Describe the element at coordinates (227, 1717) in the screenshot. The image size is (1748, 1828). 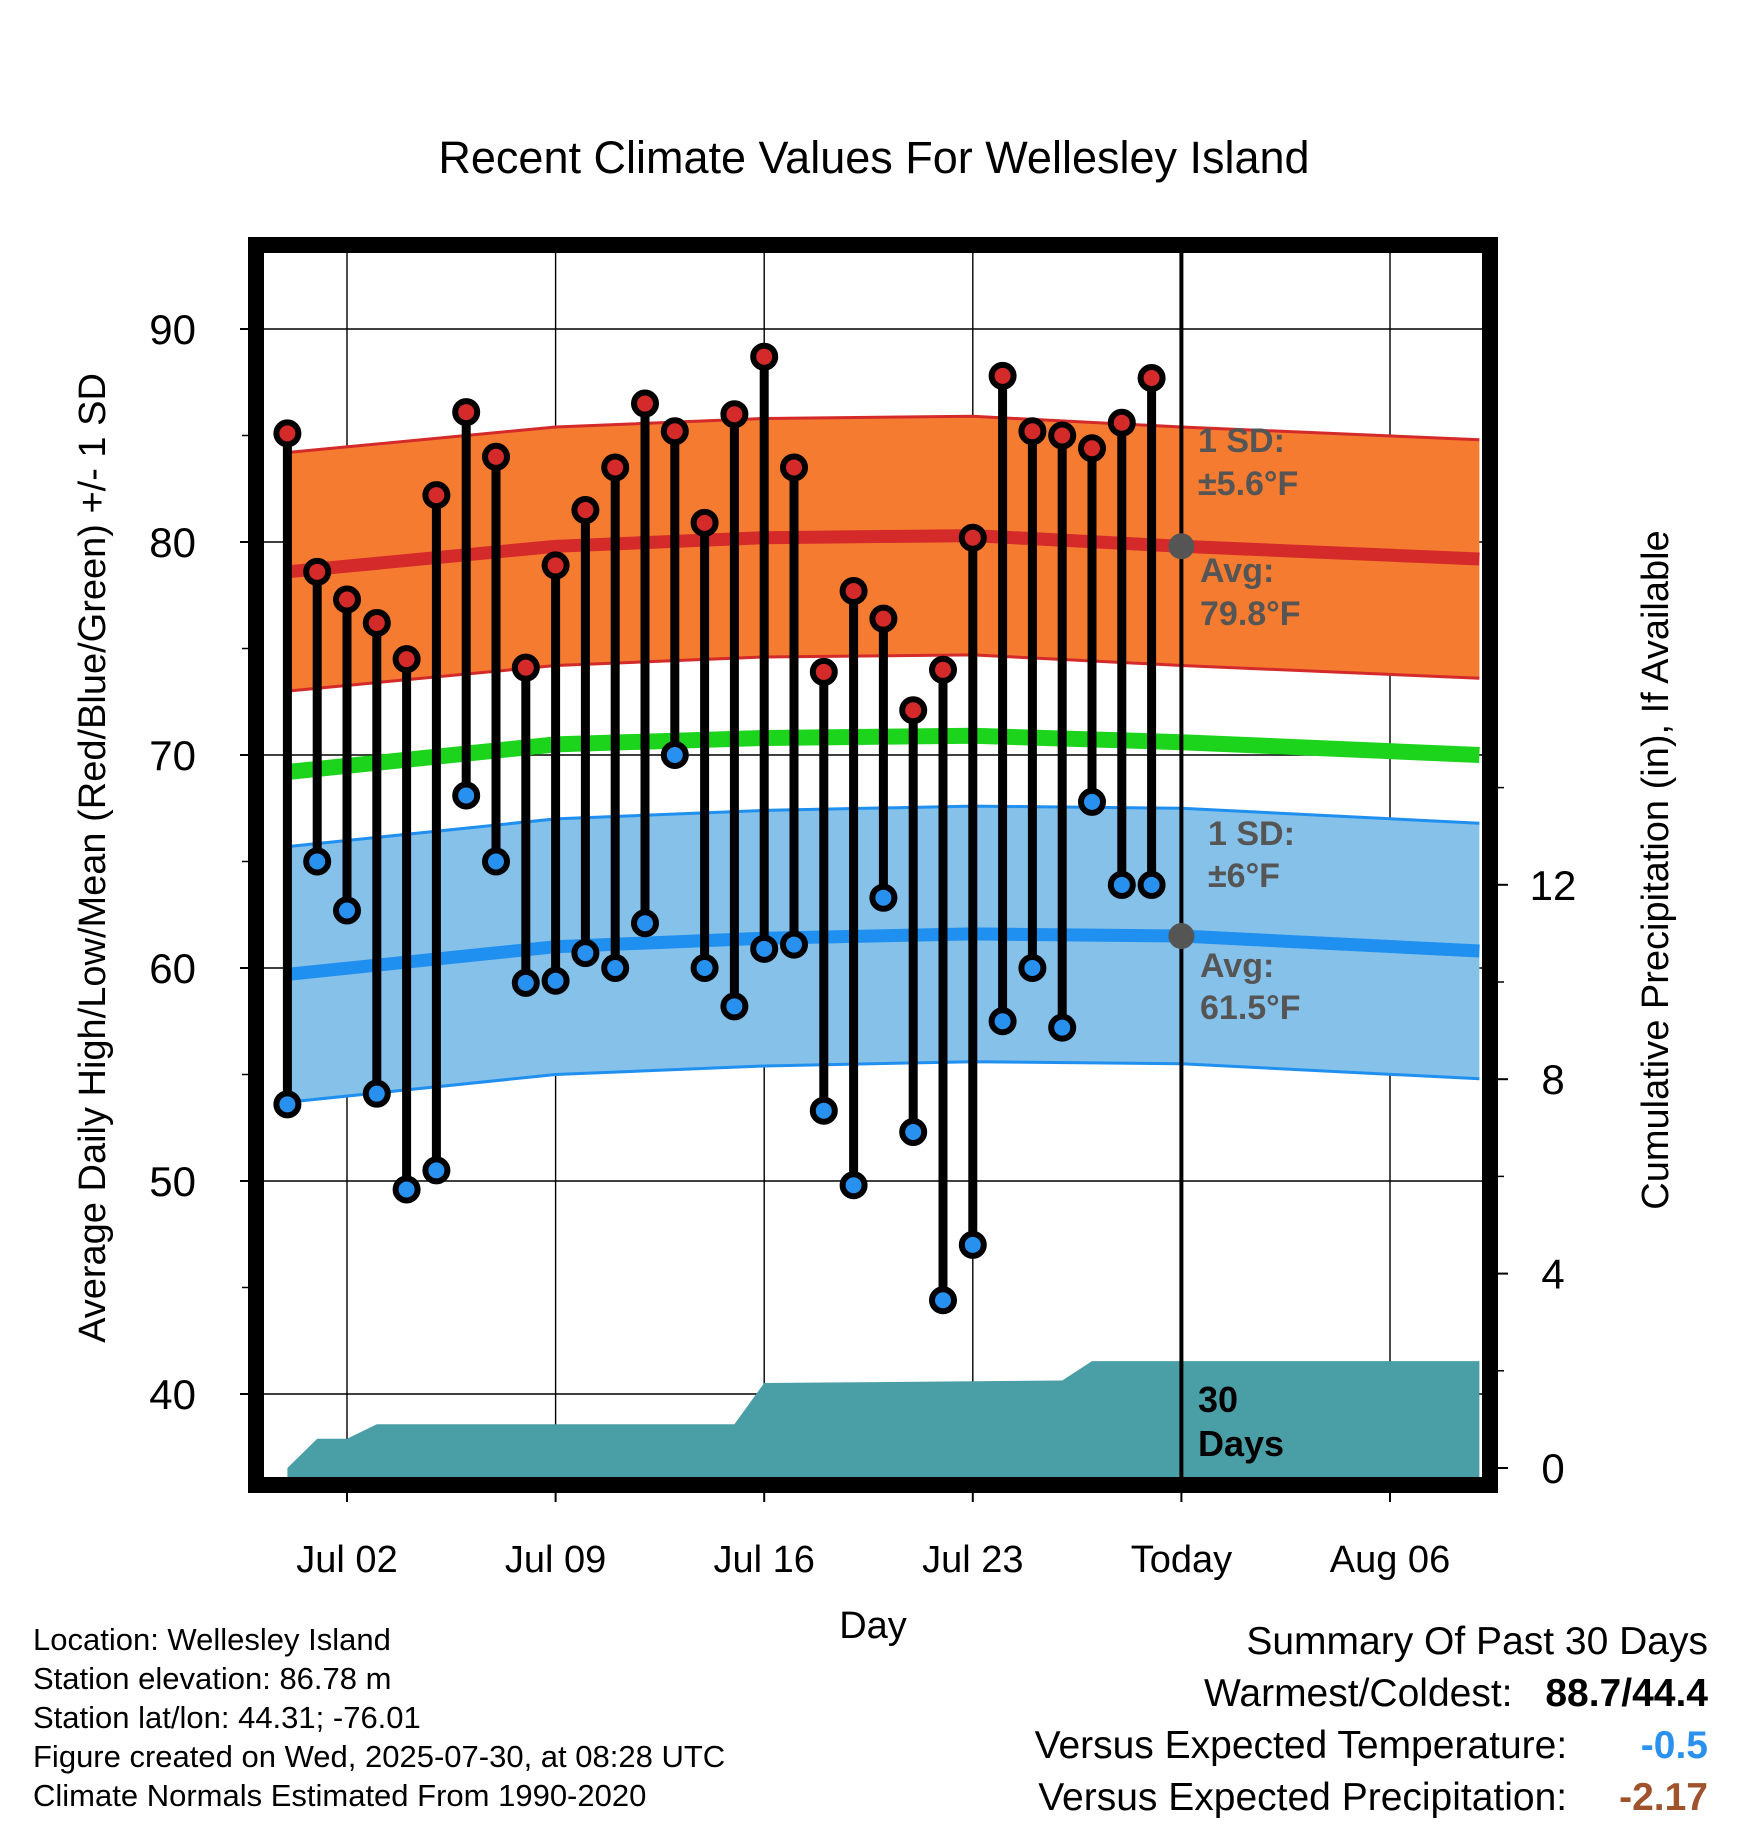
I see `latlon-text: Station lat/lon: 44.31; -76.01` at that location.